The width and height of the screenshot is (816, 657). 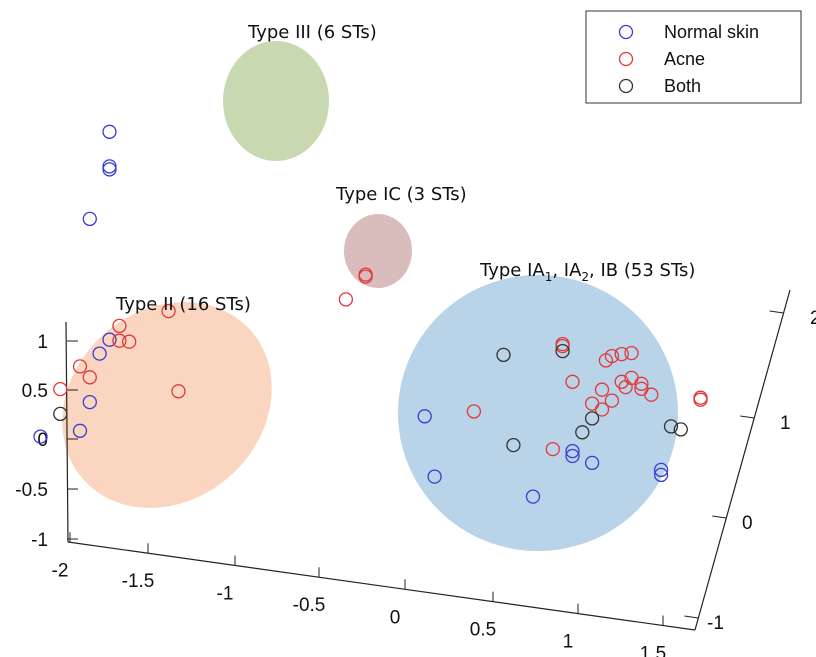 I want to click on cluster-type3-ellipse, so click(x=276, y=101).